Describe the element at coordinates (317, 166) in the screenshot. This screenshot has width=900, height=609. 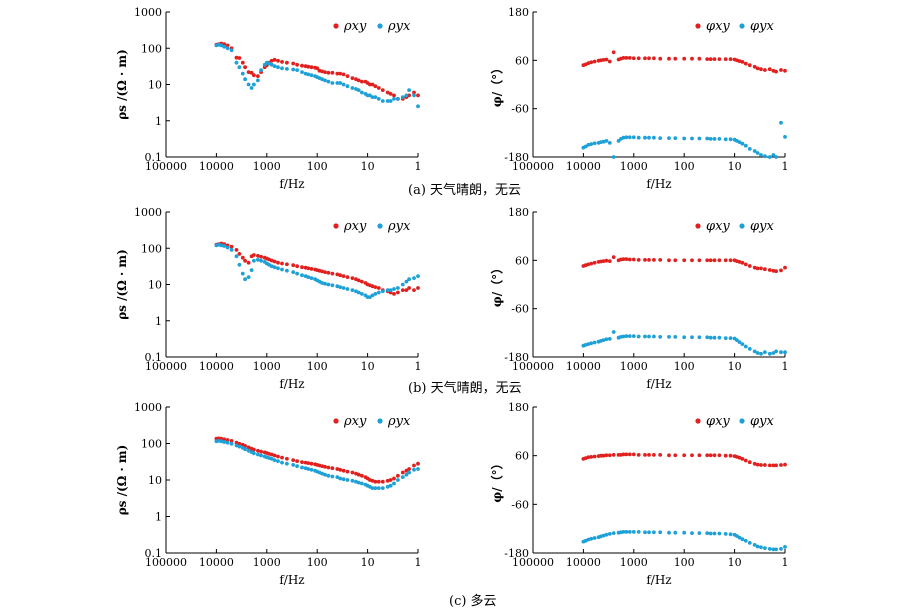
I see `x-tick-label: 100` at that location.